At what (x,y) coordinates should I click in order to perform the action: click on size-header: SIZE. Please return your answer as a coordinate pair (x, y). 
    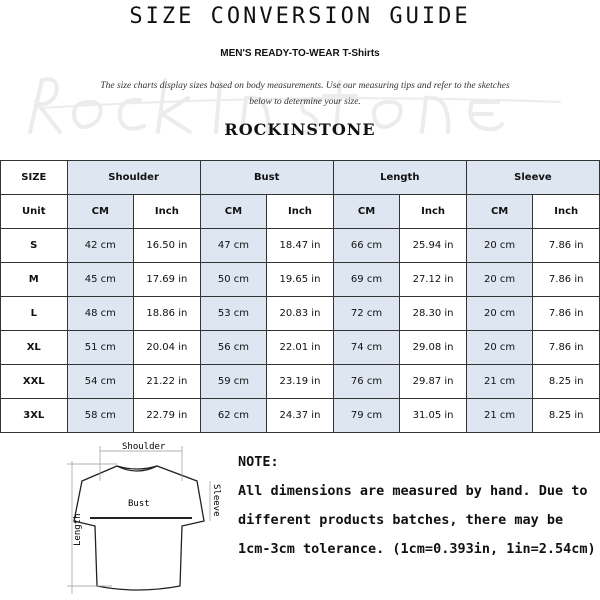
    Looking at the image, I should click on (34, 177).